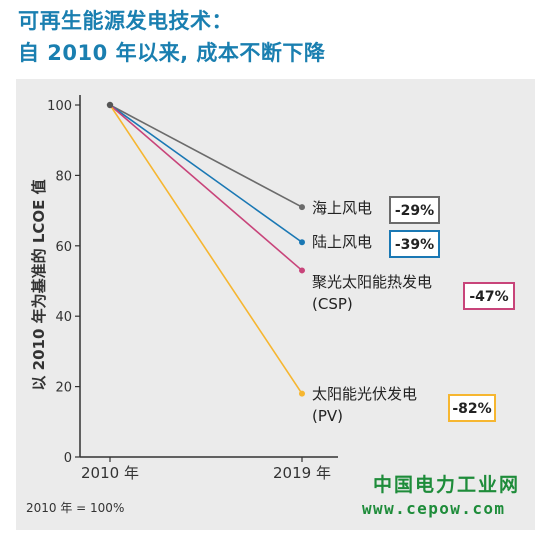  Describe the element at coordinates (172, 53) in the screenshot. I see `chart-title-line-2: 自 2010 年以来, 成本不断下降` at that location.